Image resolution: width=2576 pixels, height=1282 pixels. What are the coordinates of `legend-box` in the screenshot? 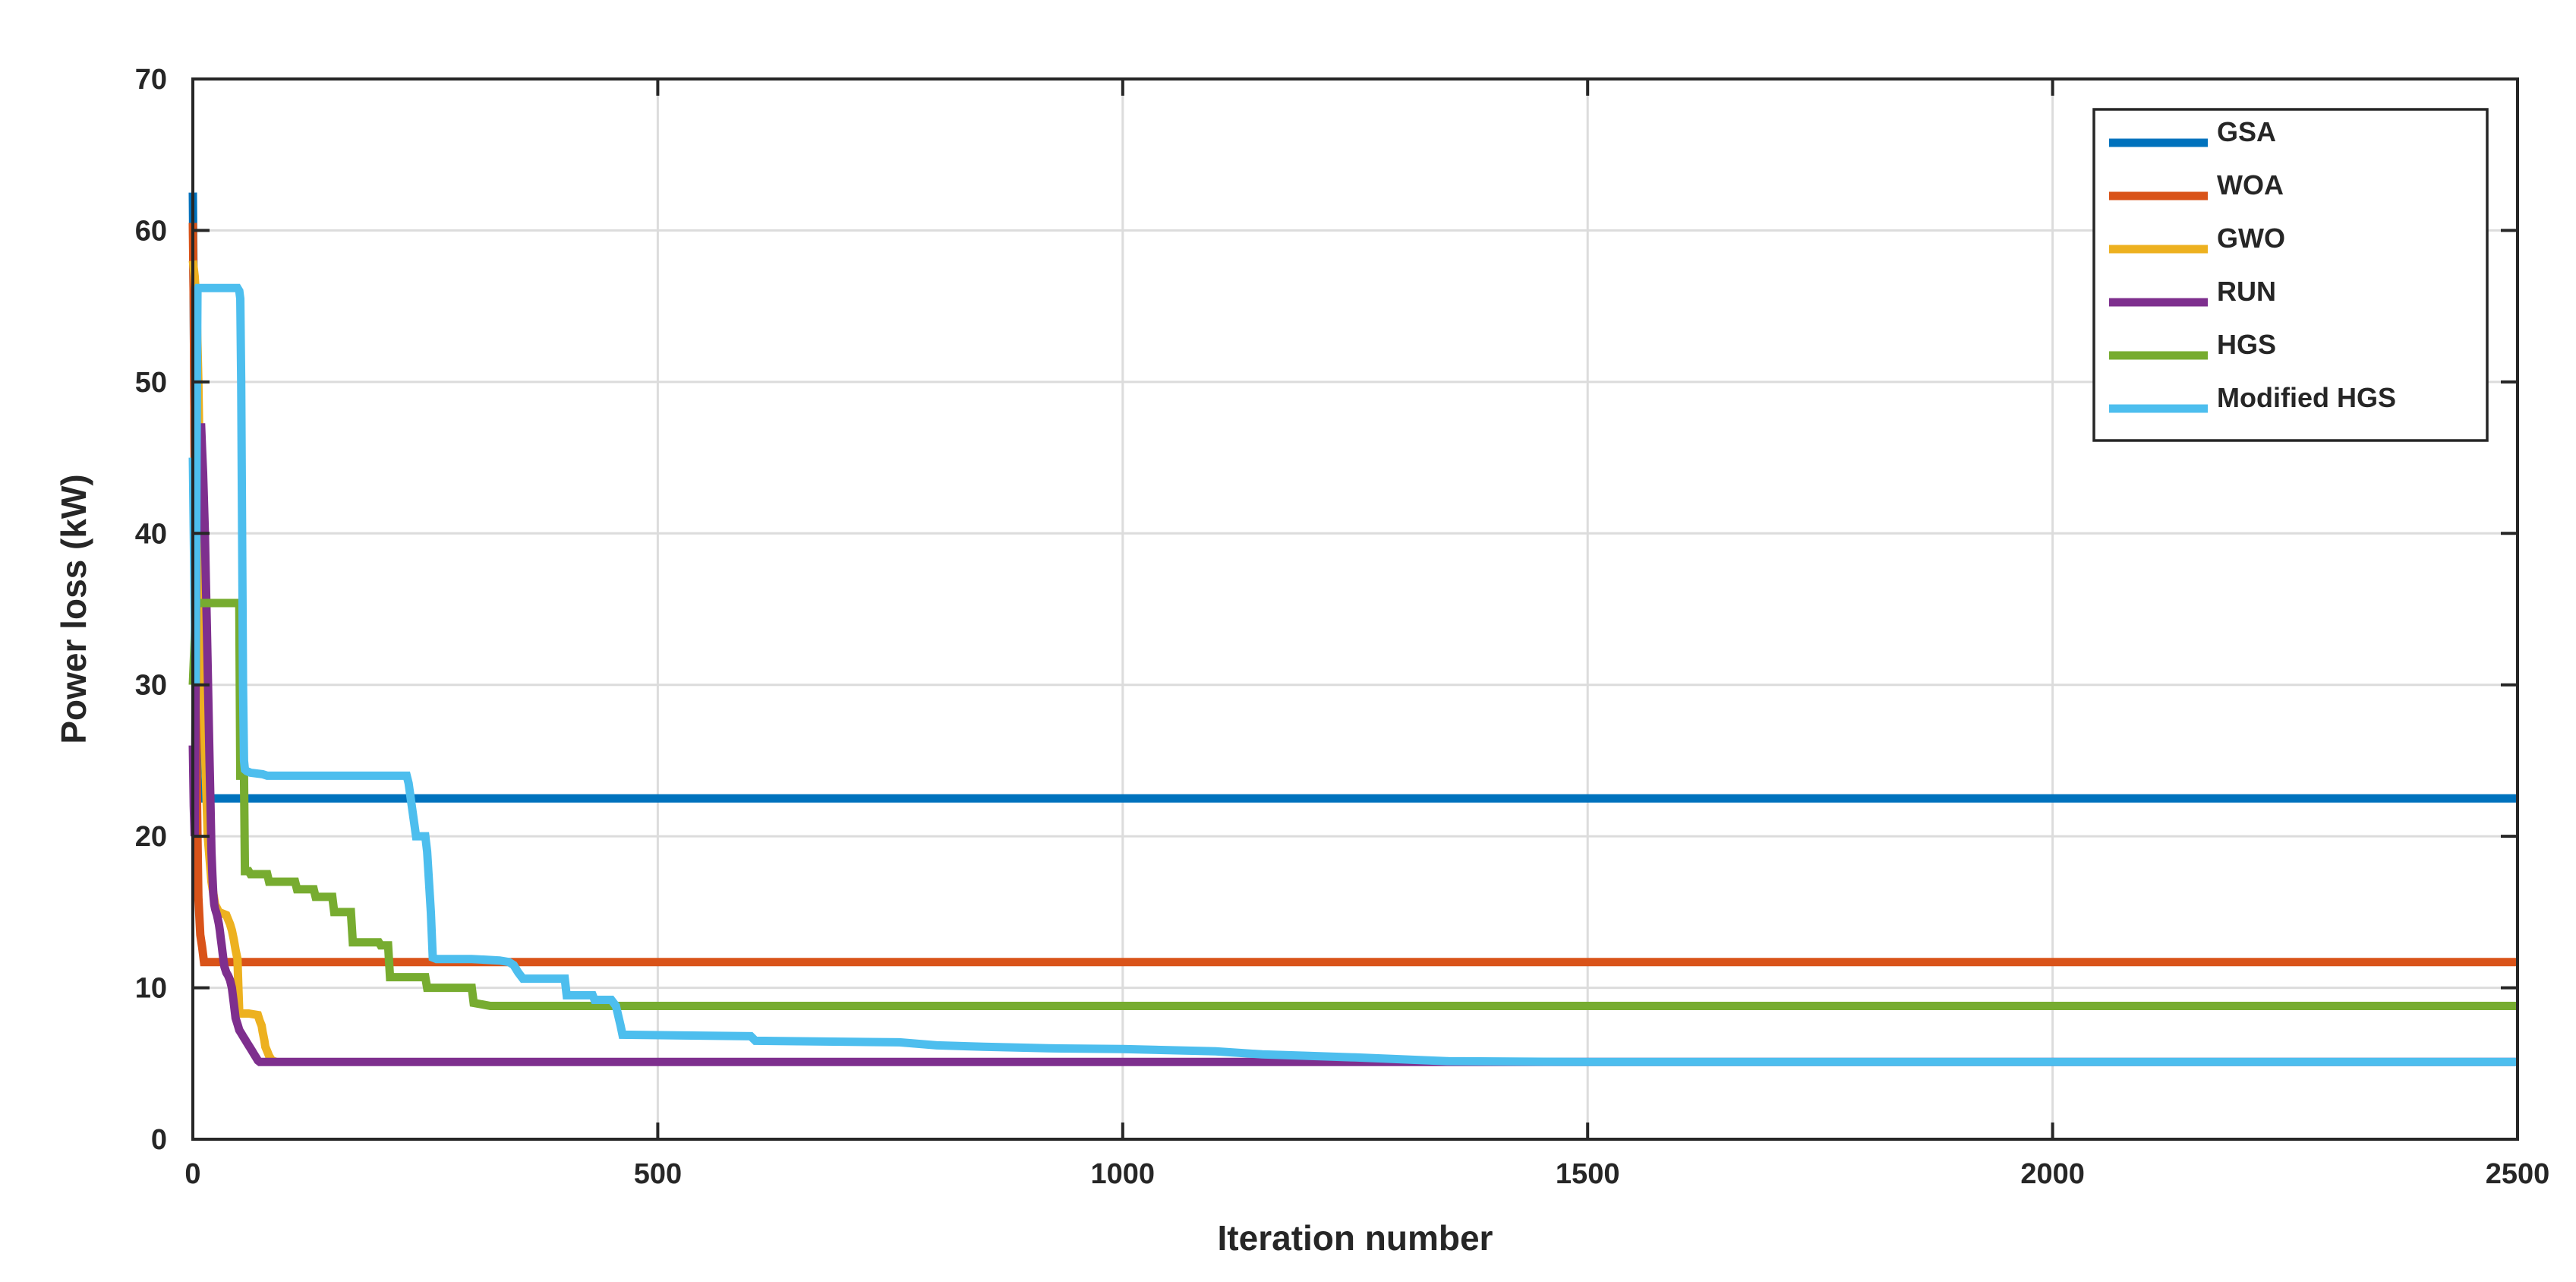 It's located at (2290, 275).